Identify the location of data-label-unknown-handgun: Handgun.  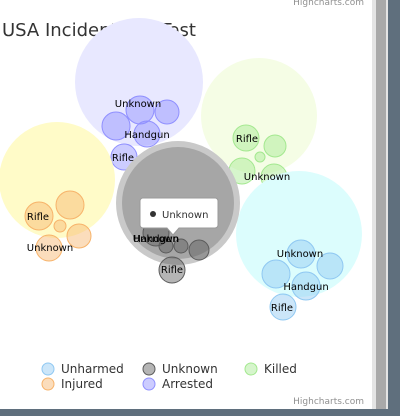
(155, 239).